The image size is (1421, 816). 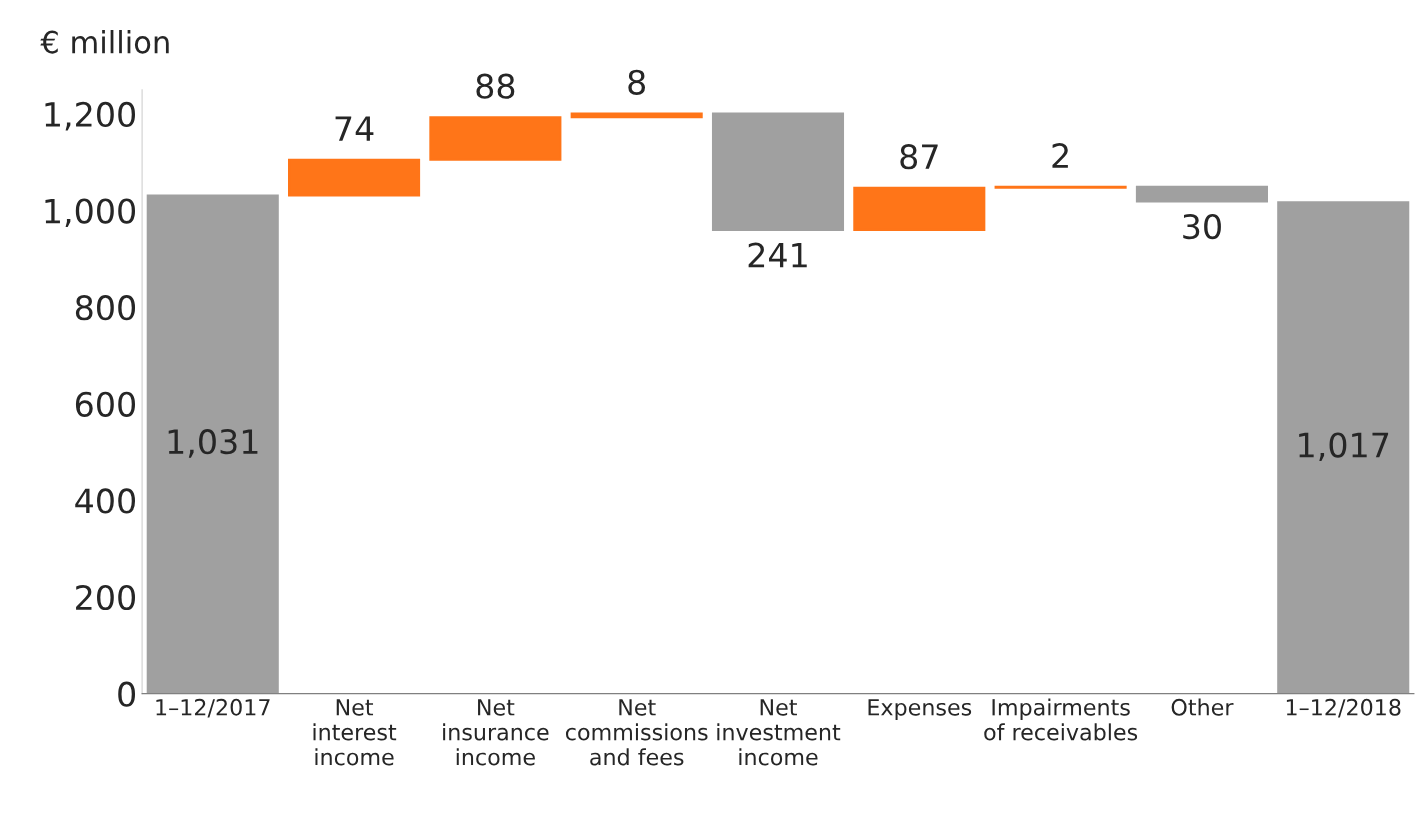 I want to click on y-tick-label: 400, so click(x=105, y=501).